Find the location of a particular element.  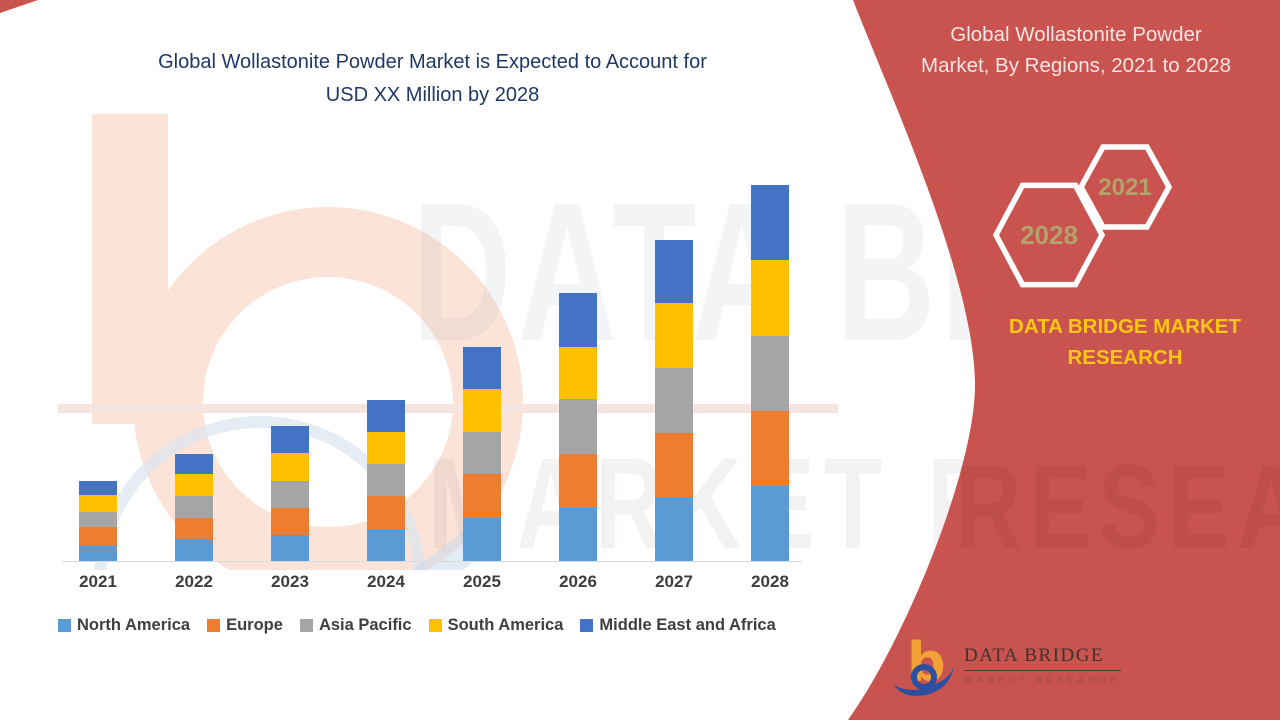

bar-segment-south-america-2025 is located at coordinates (482, 410).